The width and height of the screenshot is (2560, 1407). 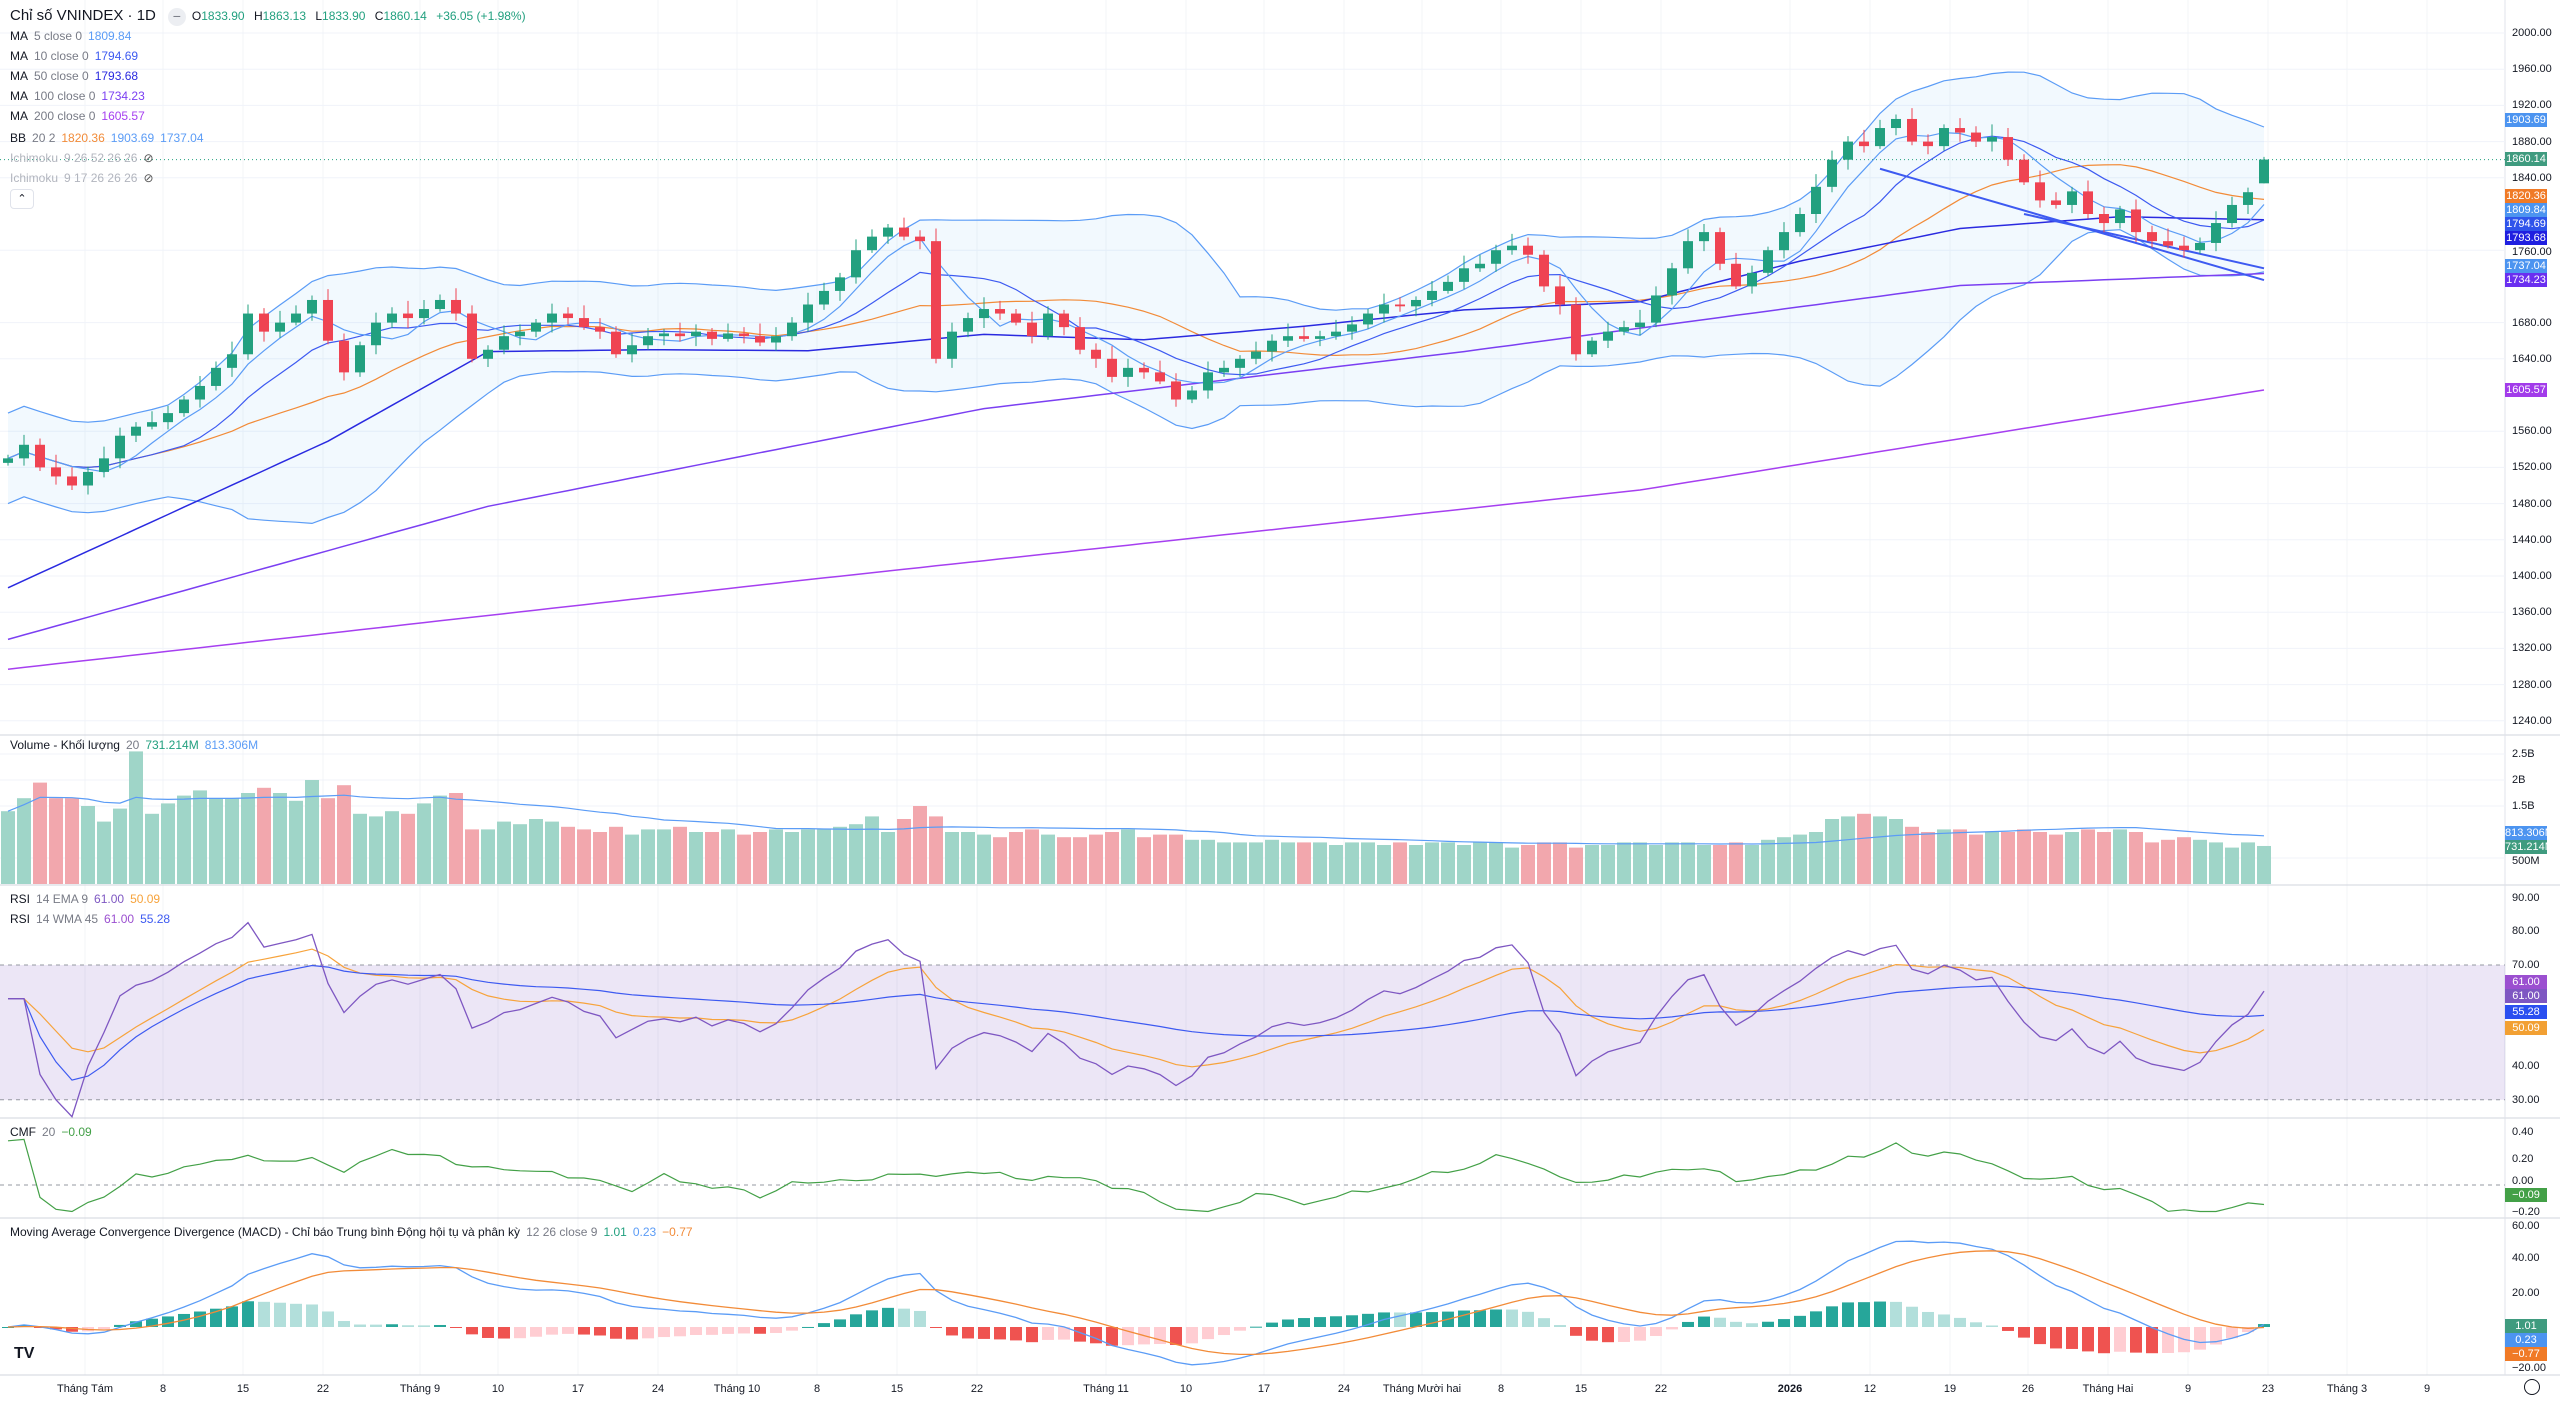 I want to click on minus-icon: −, so click(x=176, y=16).